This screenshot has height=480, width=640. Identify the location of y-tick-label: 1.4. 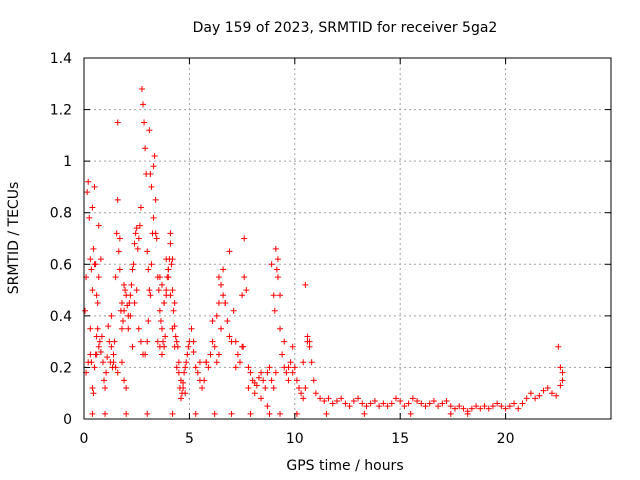
(61, 59).